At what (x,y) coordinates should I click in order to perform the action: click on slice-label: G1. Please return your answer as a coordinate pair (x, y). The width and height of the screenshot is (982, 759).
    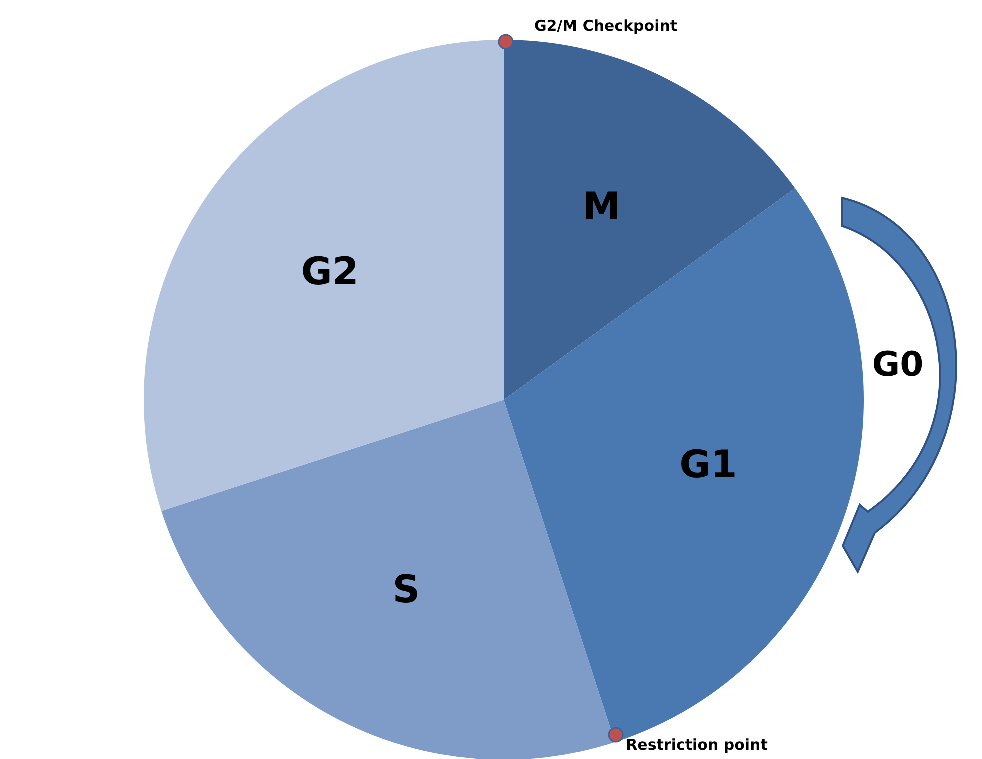
    Looking at the image, I should click on (709, 464).